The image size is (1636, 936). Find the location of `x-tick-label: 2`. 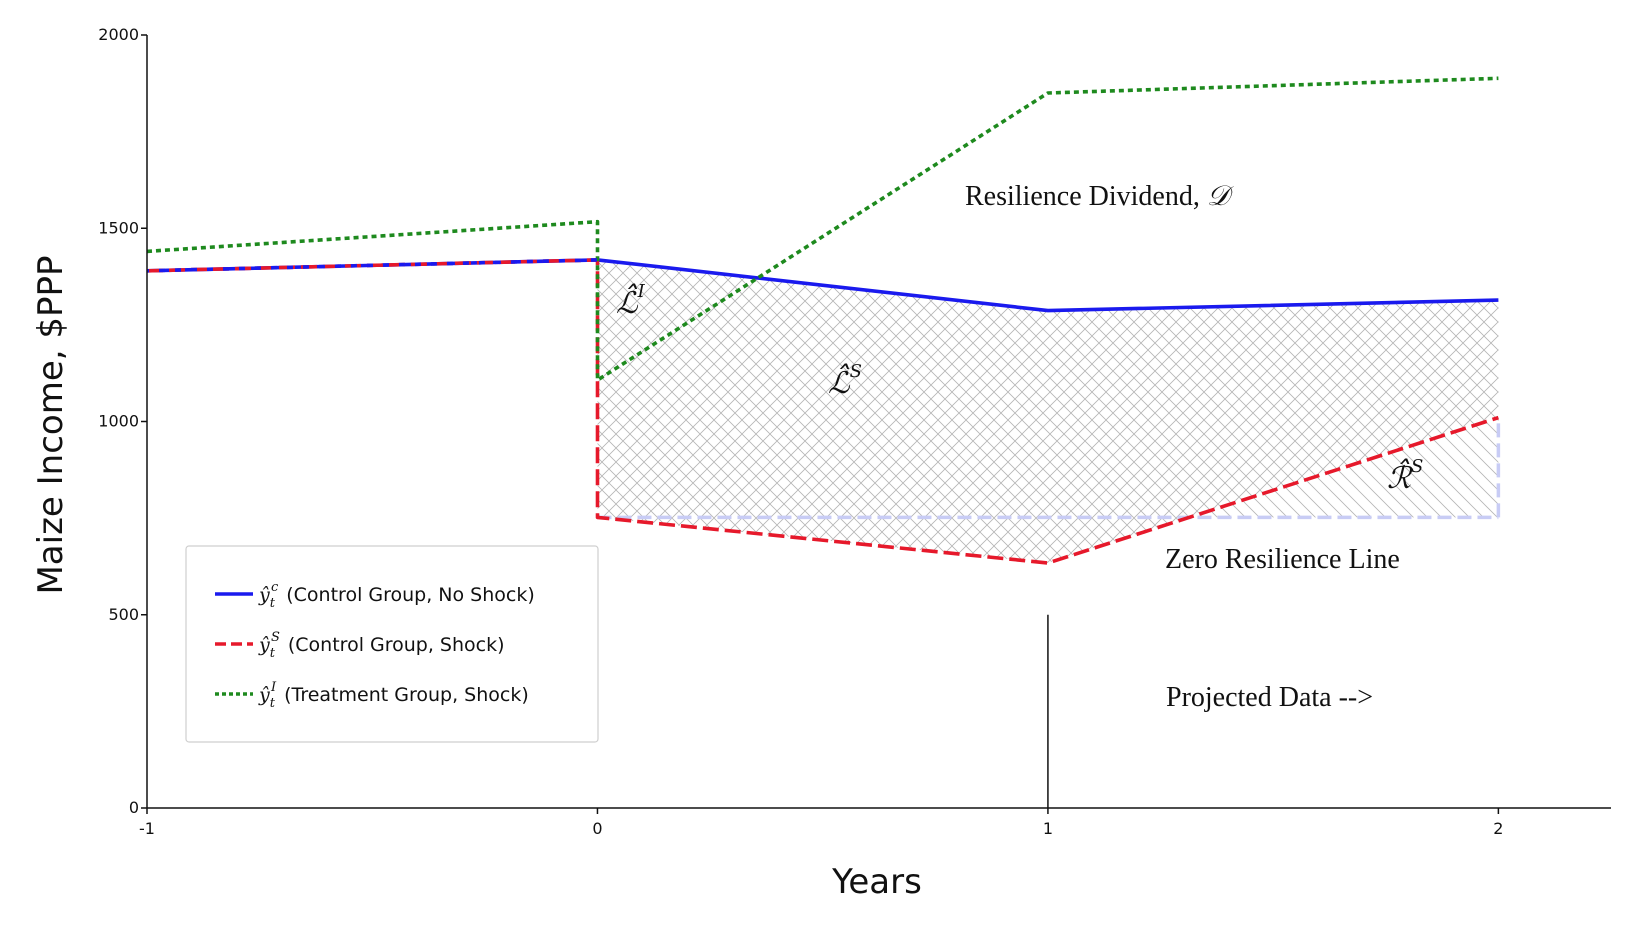

x-tick-label: 2 is located at coordinates (1498, 828).